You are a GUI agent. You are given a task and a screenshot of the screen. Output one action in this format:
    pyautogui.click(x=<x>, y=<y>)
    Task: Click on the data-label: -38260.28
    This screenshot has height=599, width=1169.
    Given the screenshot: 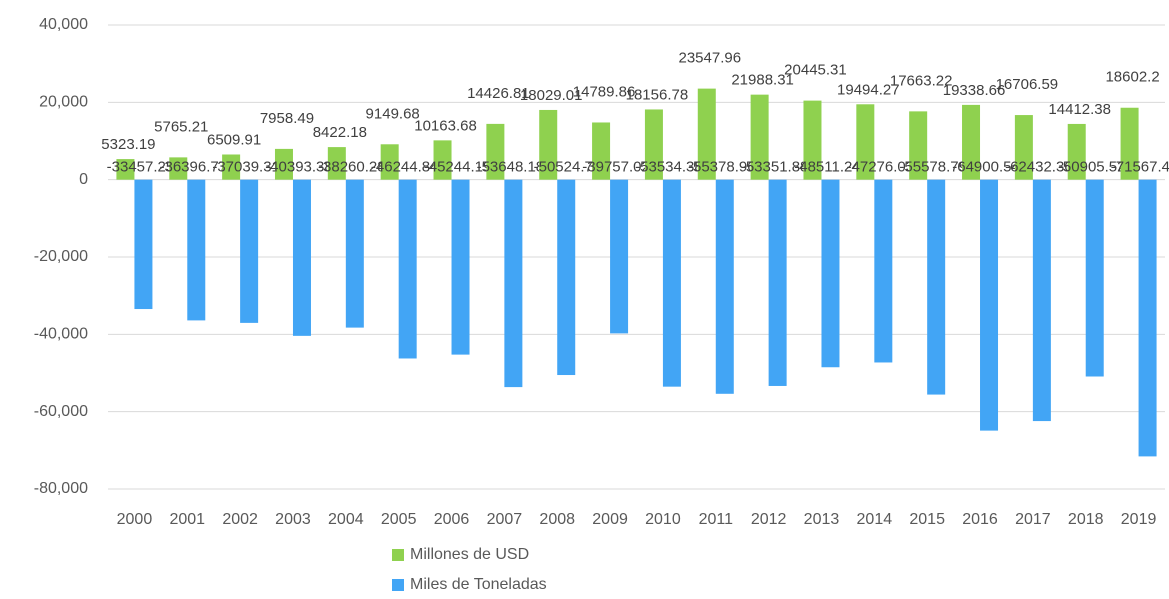 What is the action you would take?
    pyautogui.click(x=352, y=167)
    